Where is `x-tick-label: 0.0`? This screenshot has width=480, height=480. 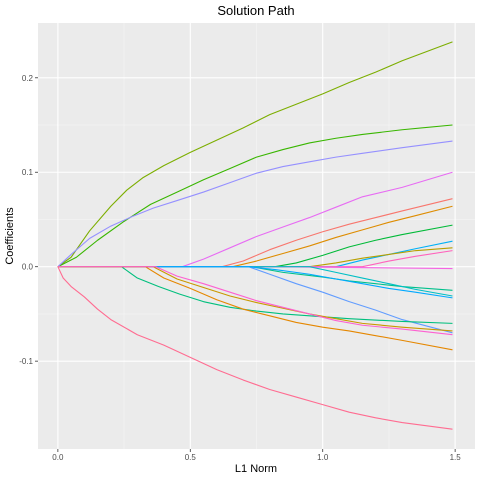
x-tick-label: 0.0 is located at coordinates (58, 457).